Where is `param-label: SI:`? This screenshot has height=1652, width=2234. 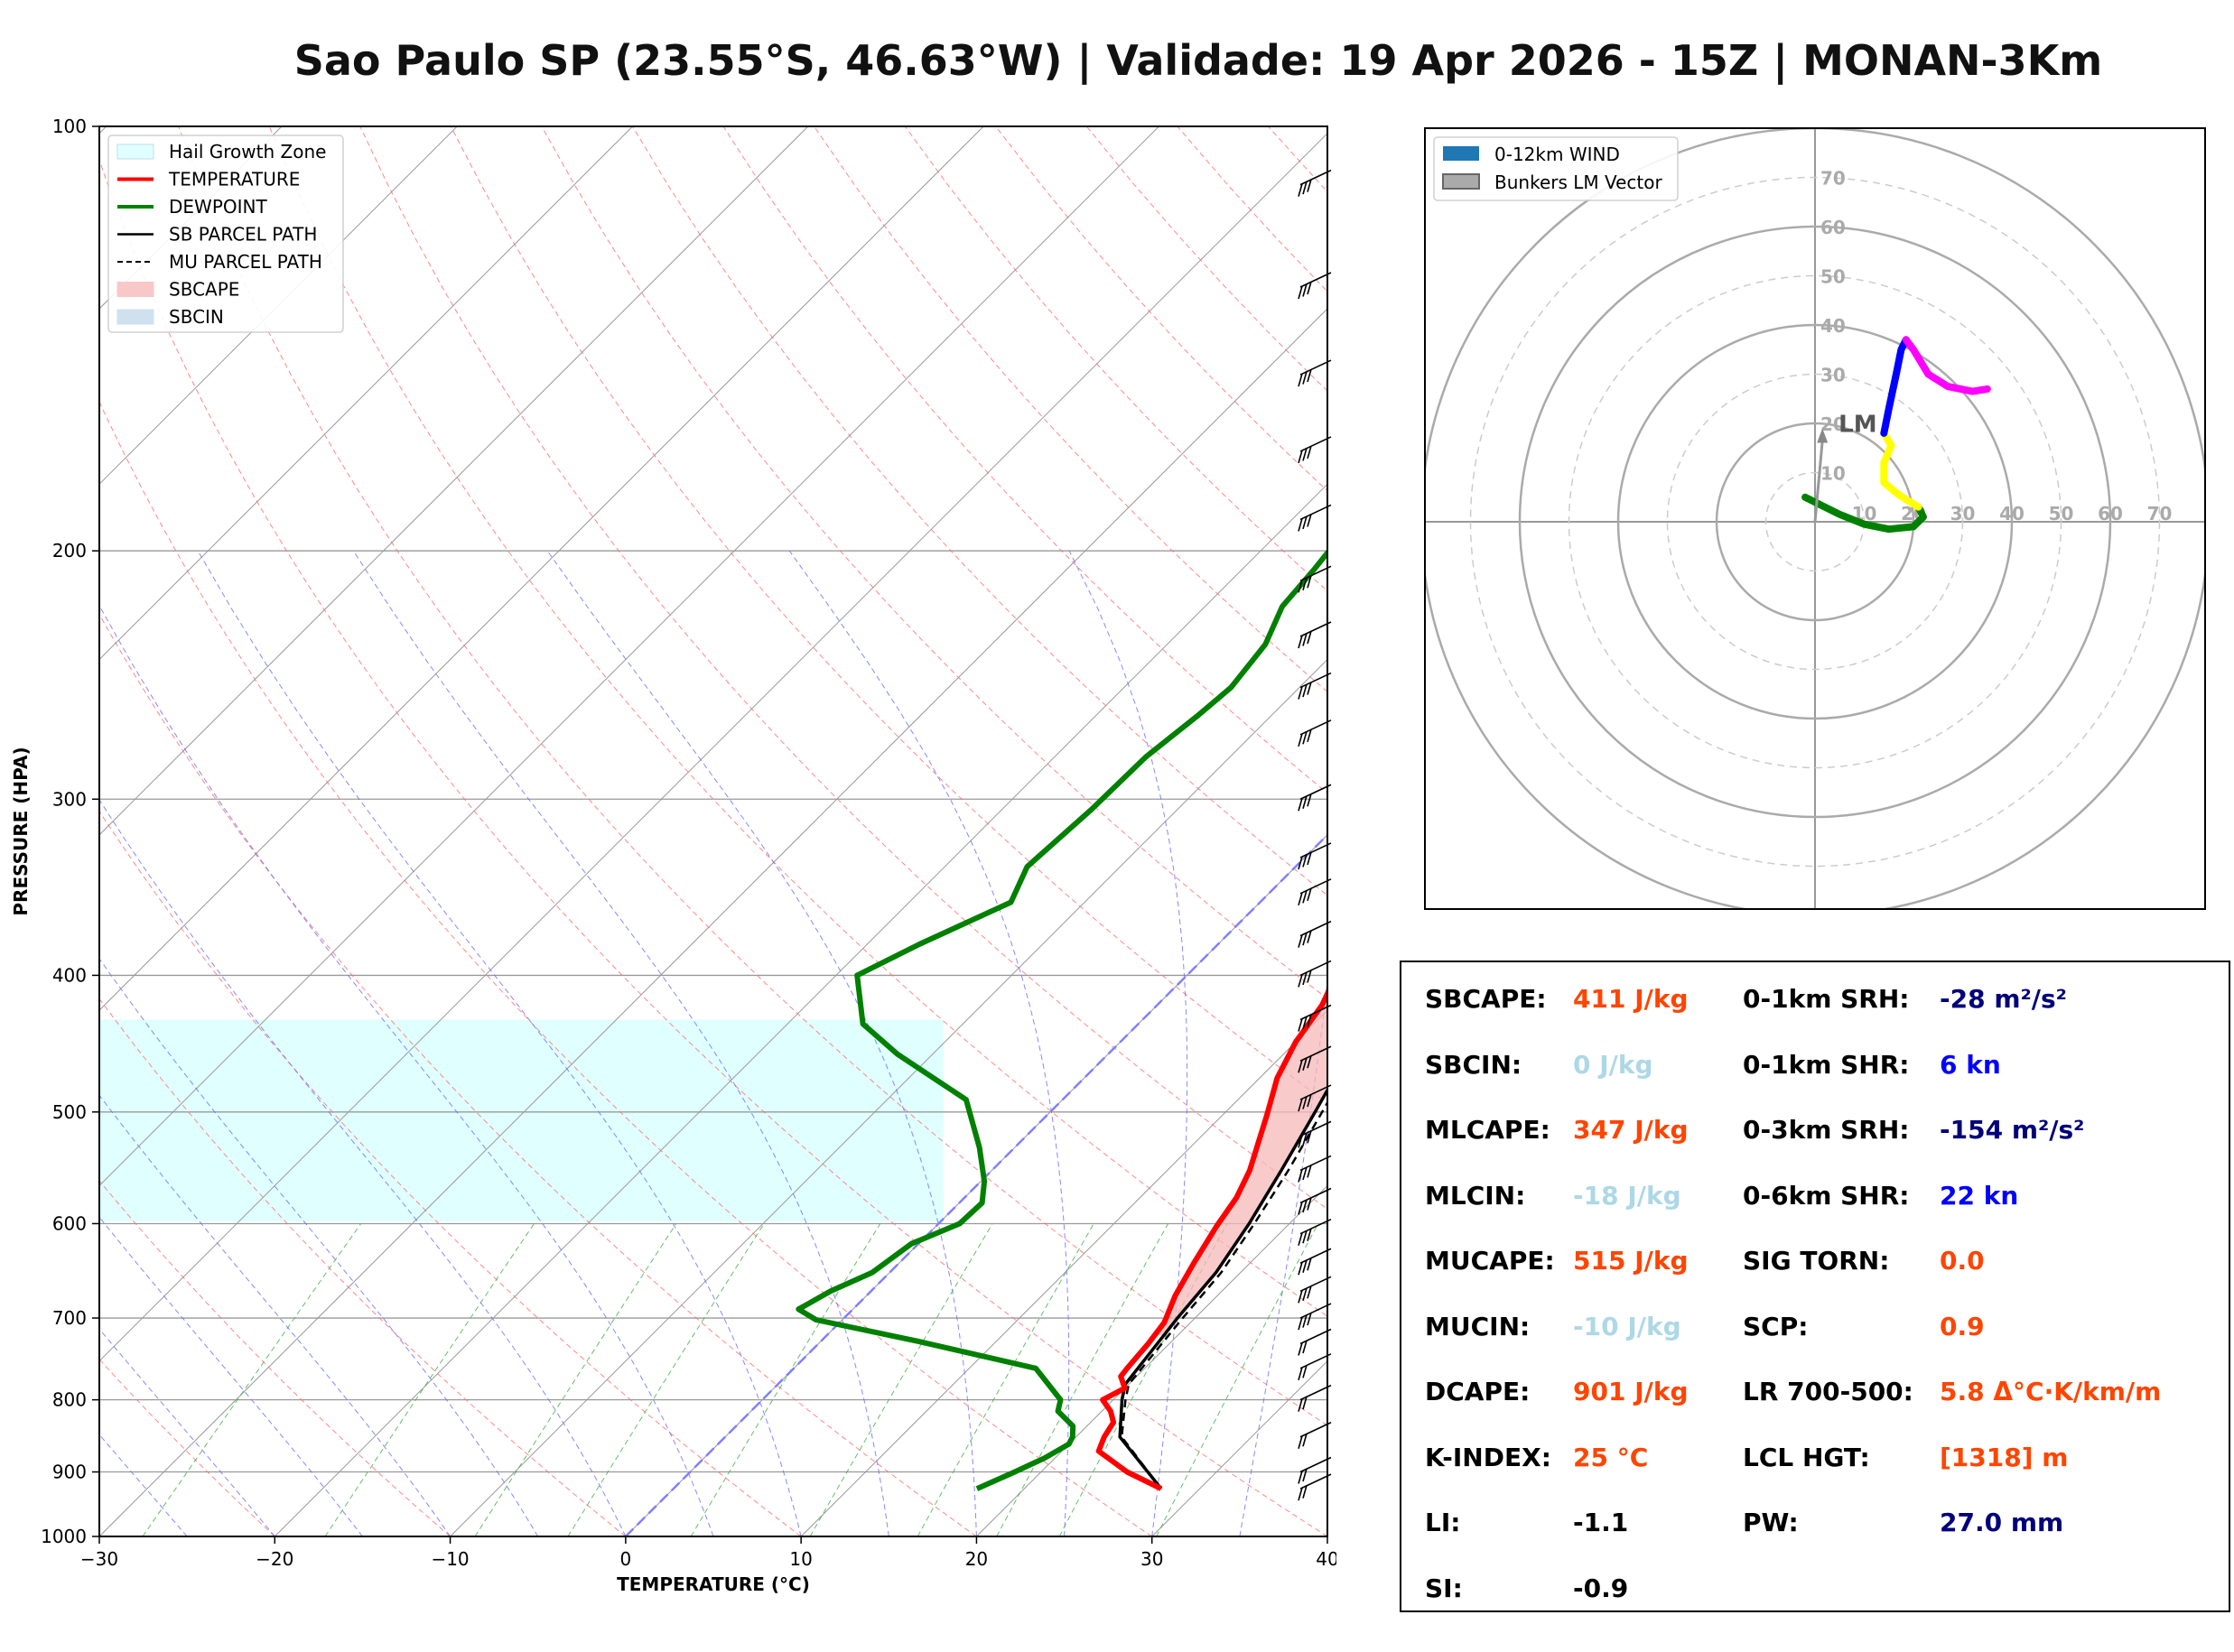 param-label: SI: is located at coordinates (1444, 1588).